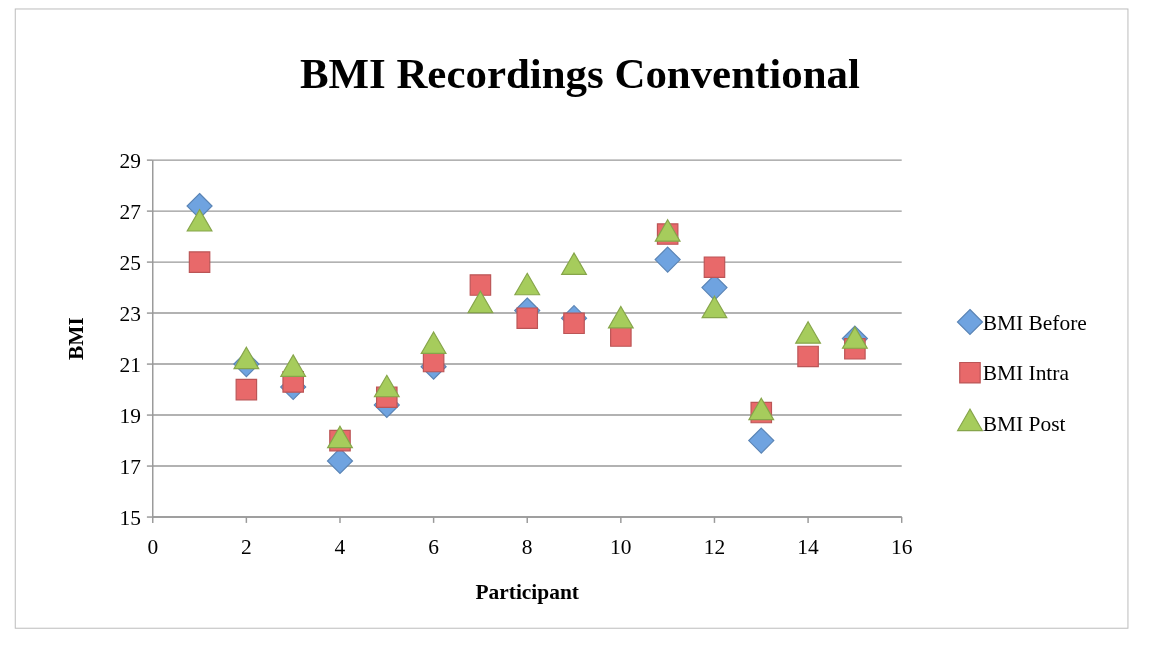  What do you see at coordinates (621, 547) in the screenshot?
I see `x-tick-label: 10` at bounding box center [621, 547].